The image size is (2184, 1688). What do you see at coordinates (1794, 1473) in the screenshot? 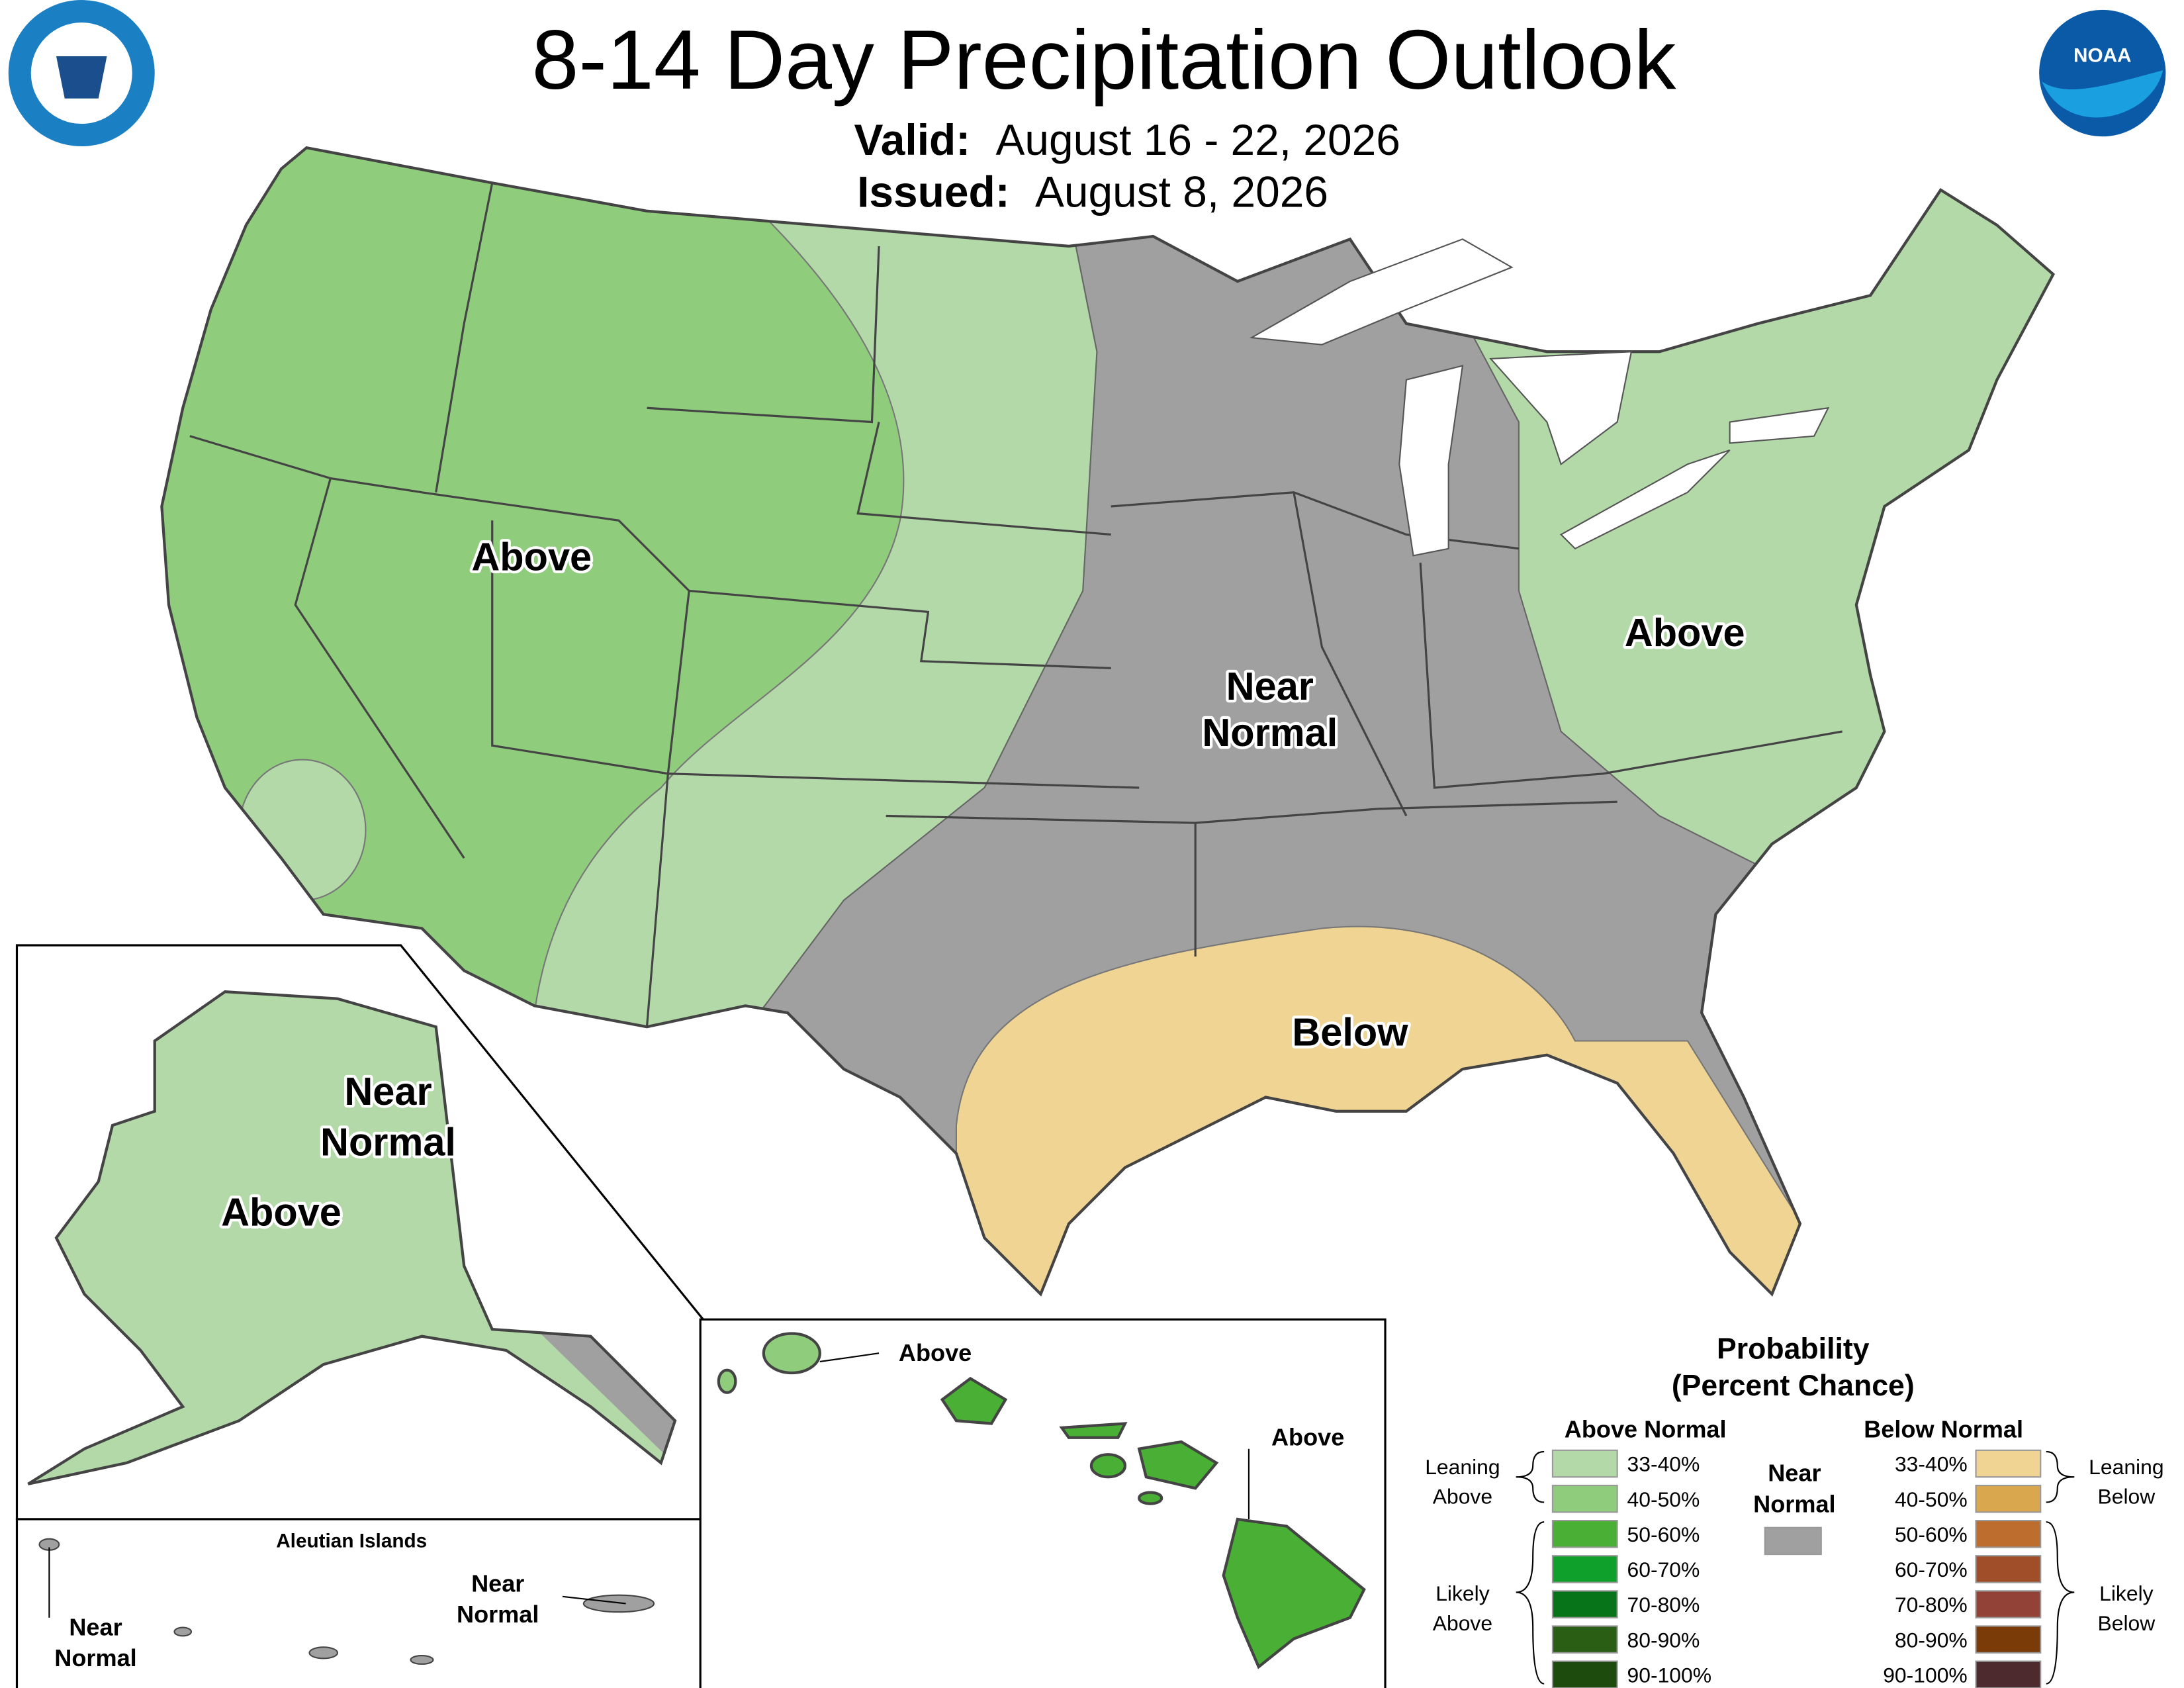
I see `legend-near-label: Near` at bounding box center [1794, 1473].